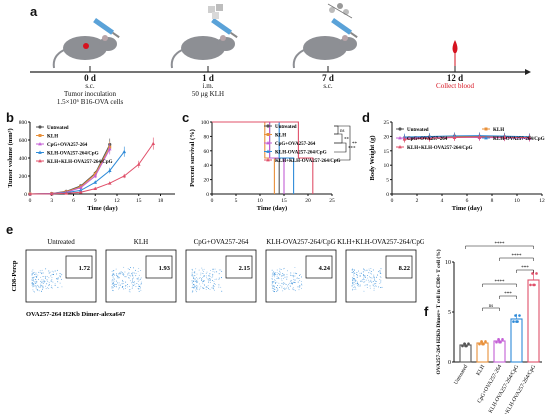 Image resolution: width=550 pixels, height=414 pixels. What do you see at coordinates (95, 182) in the screenshot?
I see `data-point` at bounding box center [95, 182].